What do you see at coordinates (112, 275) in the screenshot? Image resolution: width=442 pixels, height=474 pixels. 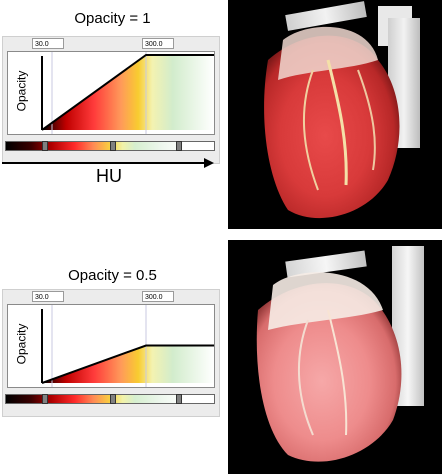 I see `panel-title: Opacity = 0.5` at bounding box center [112, 275].